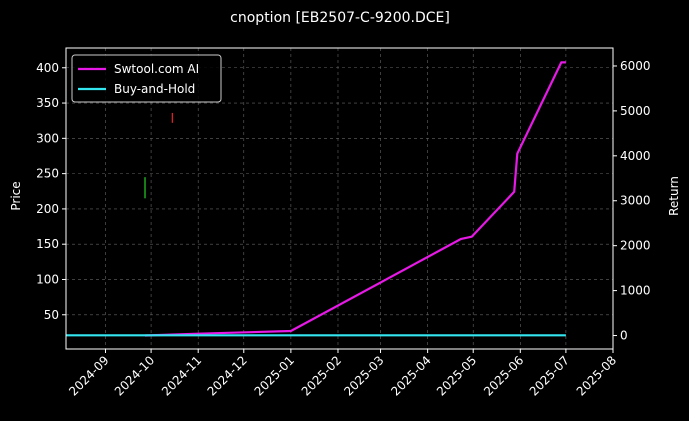  What do you see at coordinates (635, 246) in the screenshot?
I see `y-right-tick-label: 2000` at bounding box center [635, 246].